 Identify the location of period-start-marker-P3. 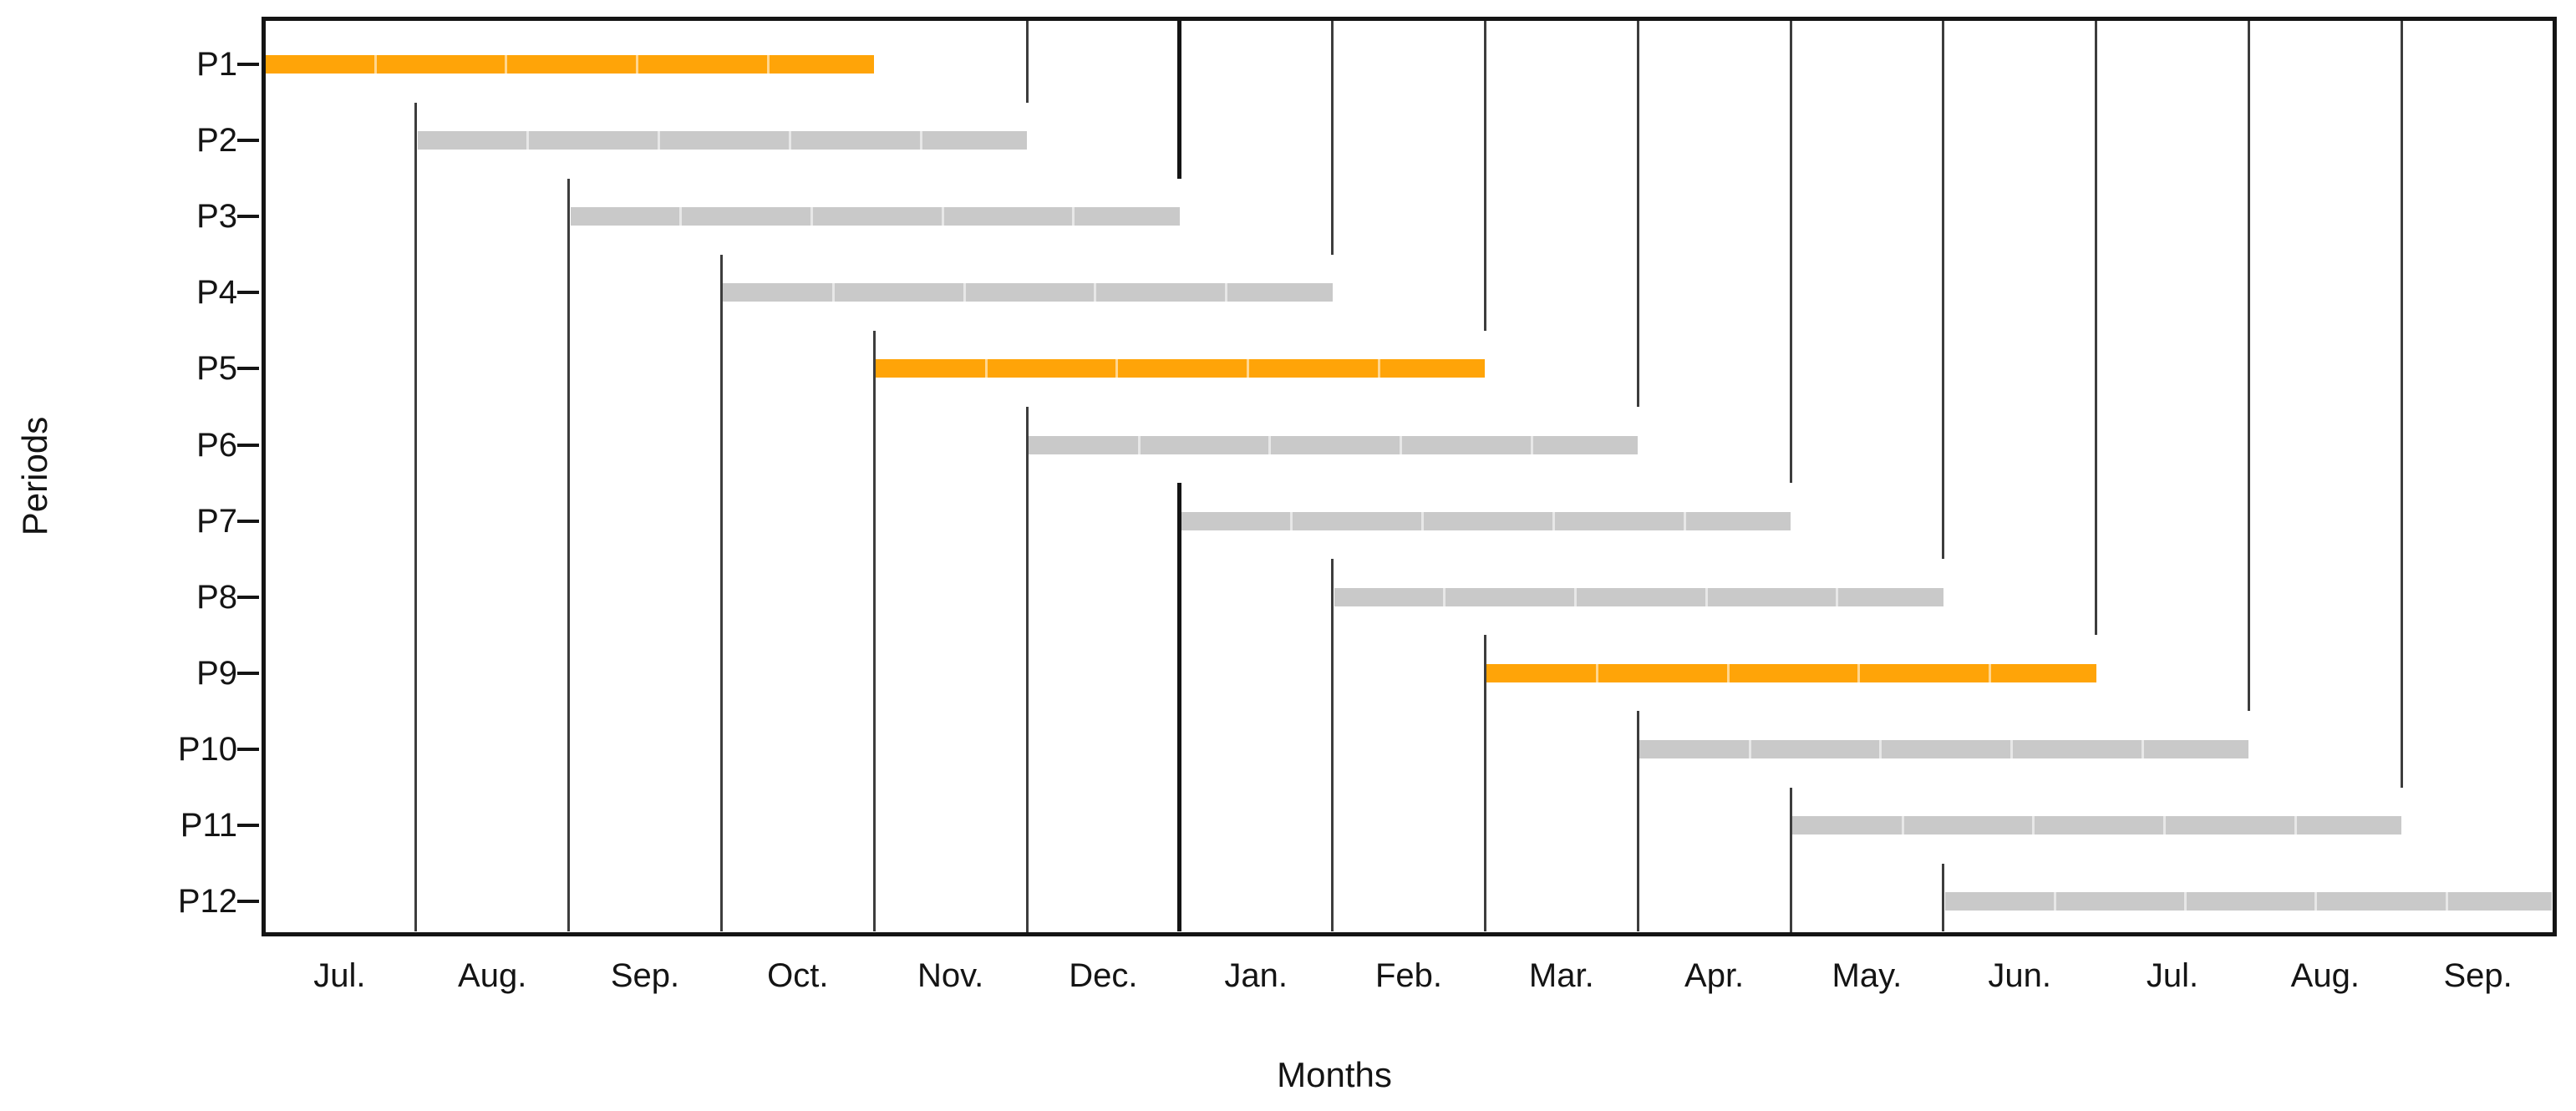
(569, 555).